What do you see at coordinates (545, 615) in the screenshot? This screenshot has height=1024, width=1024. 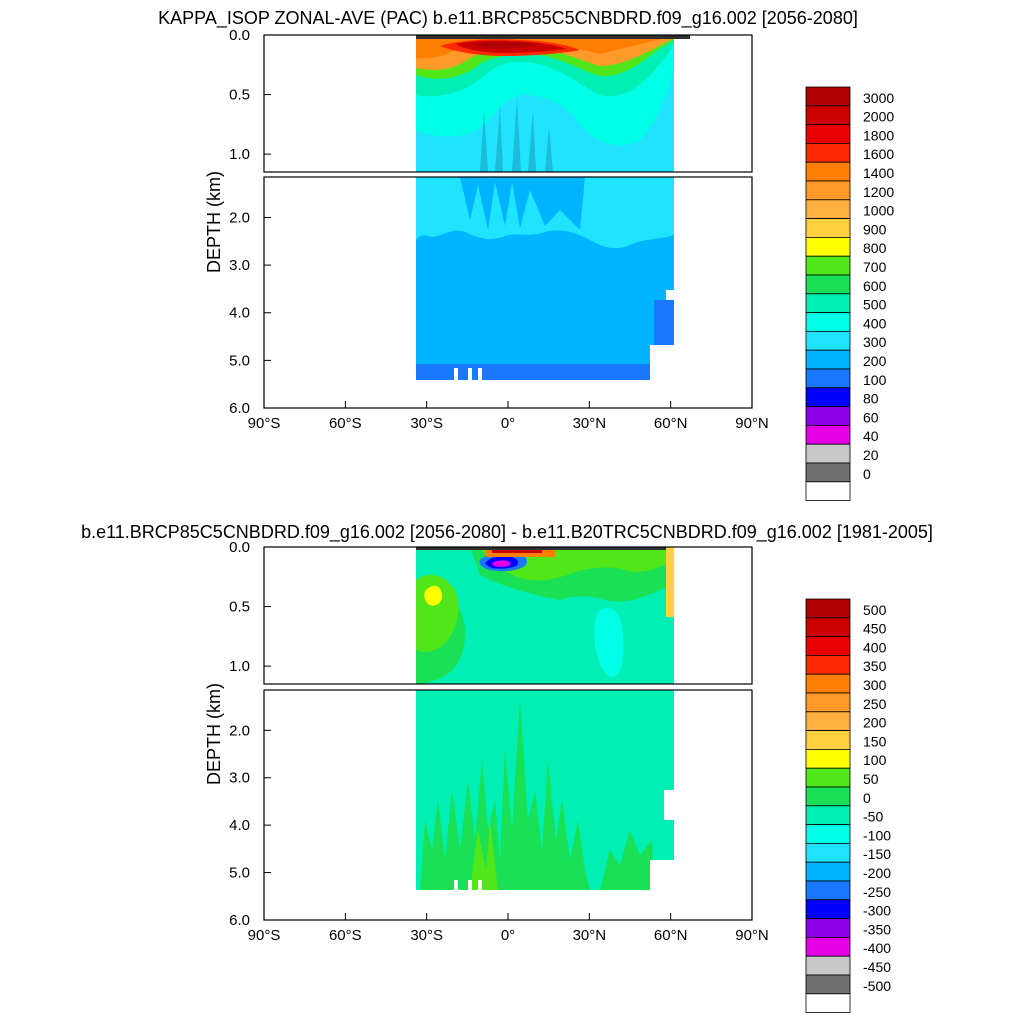 I see `chart-2-upper-field` at bounding box center [545, 615].